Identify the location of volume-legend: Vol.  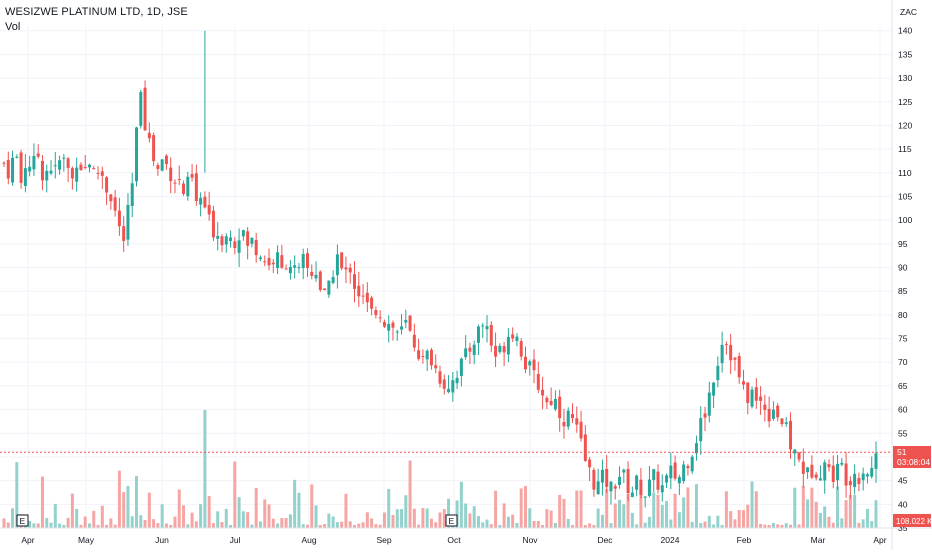
(13, 27).